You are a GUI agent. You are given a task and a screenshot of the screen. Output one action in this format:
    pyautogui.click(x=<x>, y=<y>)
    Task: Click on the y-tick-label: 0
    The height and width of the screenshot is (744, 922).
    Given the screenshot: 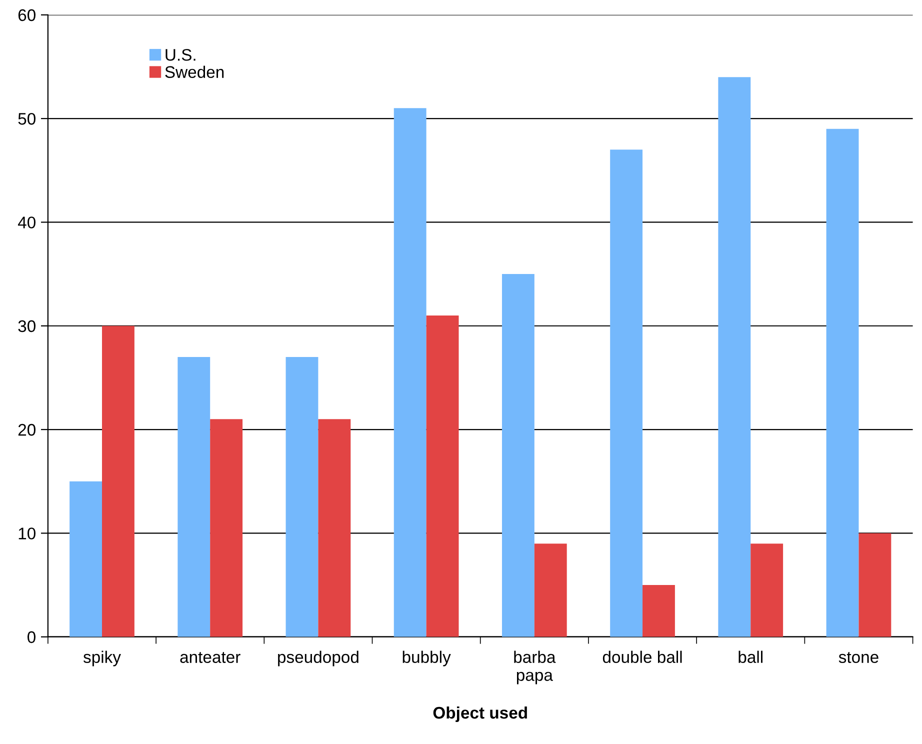 What is the action you would take?
    pyautogui.click(x=32, y=637)
    